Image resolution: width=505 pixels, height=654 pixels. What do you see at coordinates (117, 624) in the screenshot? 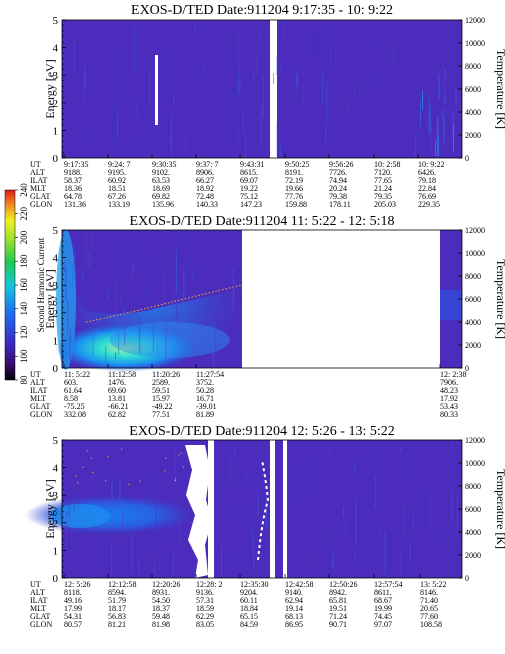
I see `table-cell: 81.21` at bounding box center [117, 624].